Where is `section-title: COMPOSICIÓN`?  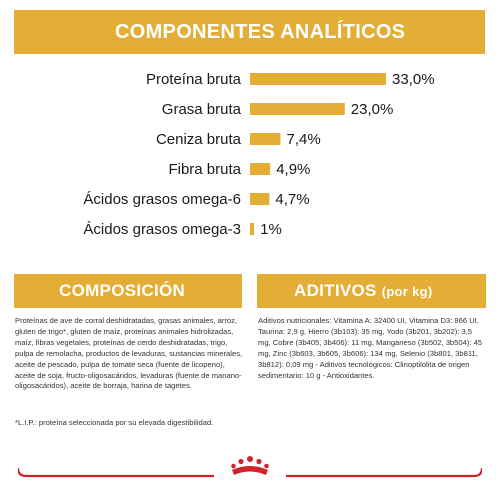
section-title: COMPOSICIÓN is located at coordinates (122, 290).